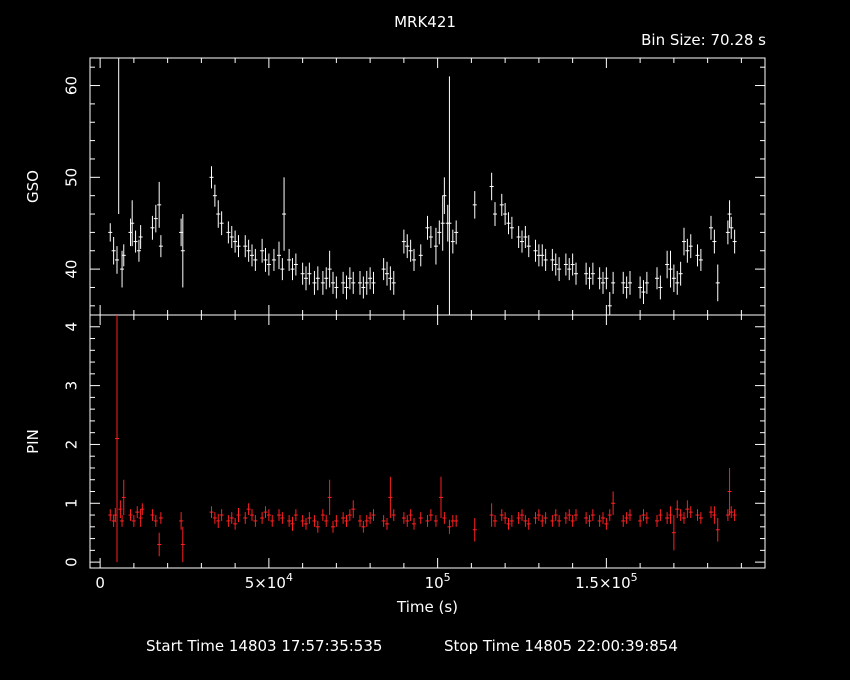  What do you see at coordinates (100, 583) in the screenshot?
I see `x-tick-label: 0` at bounding box center [100, 583].